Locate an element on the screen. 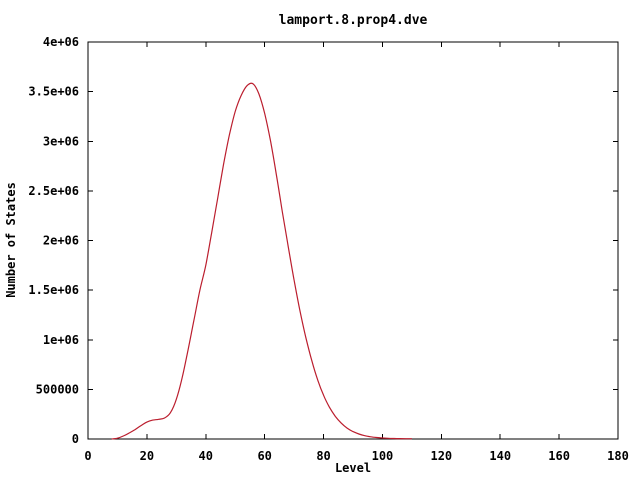 Image resolution: width=640 pixels, height=480 pixels. y-tick-label: 1e+06 is located at coordinates (61, 340).